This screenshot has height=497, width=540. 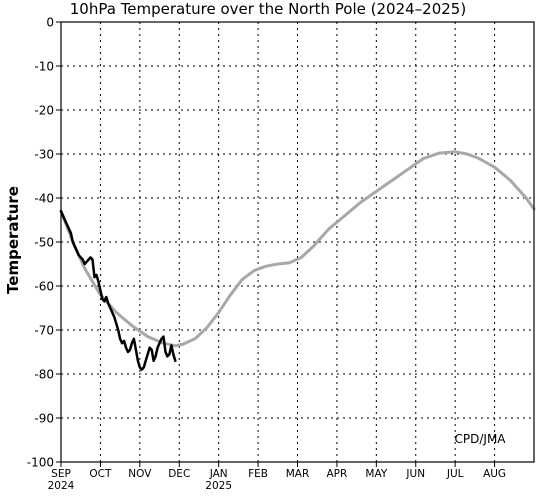 What do you see at coordinates (44, 375) in the screenshot?
I see `y-tick-label: -80` at bounding box center [44, 375].